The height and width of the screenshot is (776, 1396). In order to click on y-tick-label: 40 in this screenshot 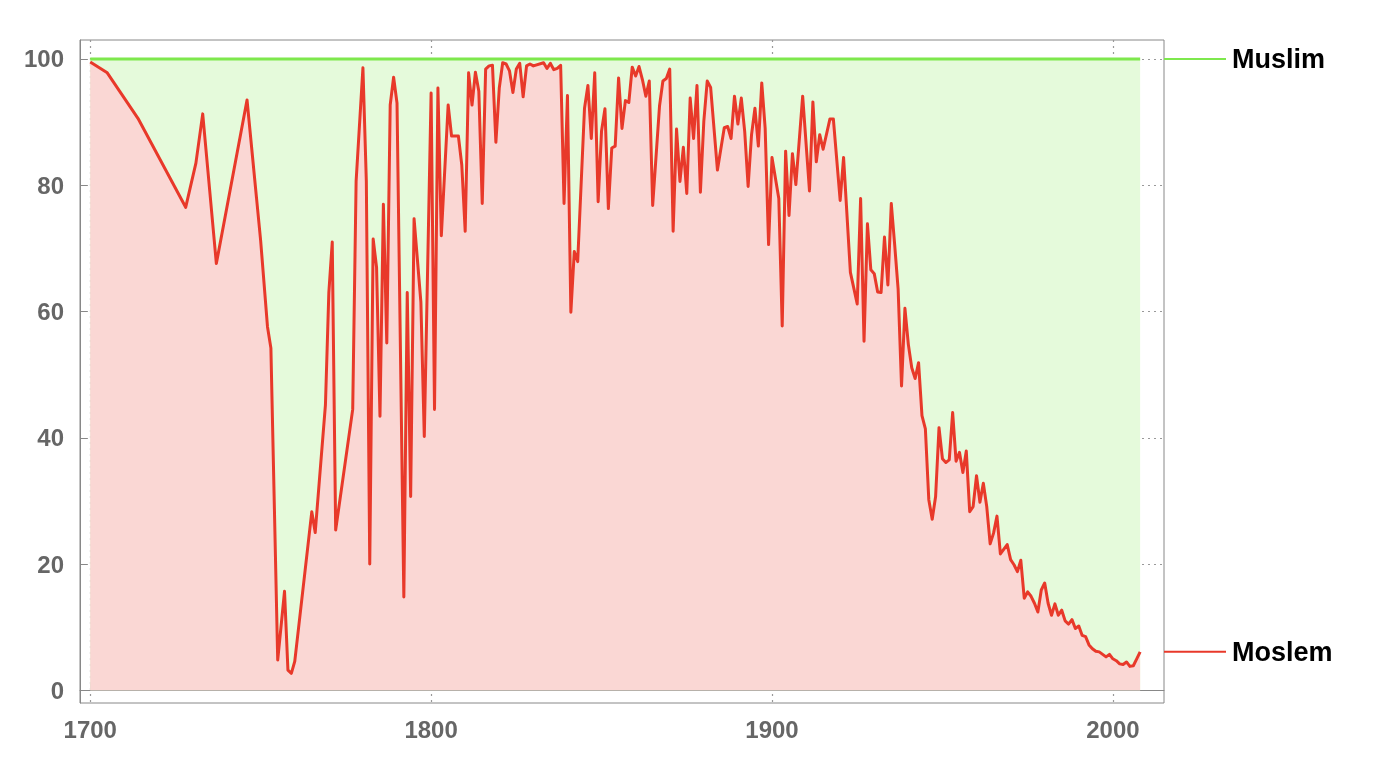, I will do `click(50, 438)`.